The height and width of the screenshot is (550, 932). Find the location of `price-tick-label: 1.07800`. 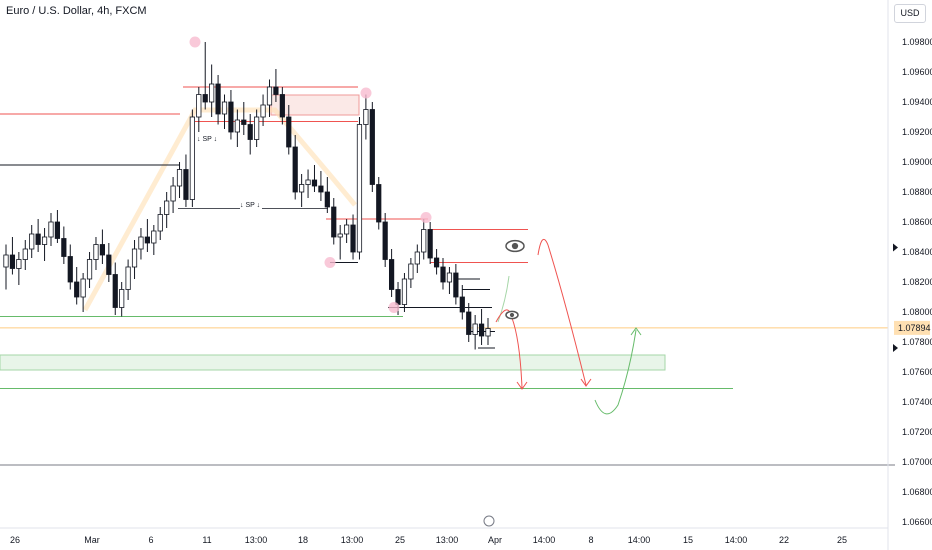

price-tick-label: 1.07800 is located at coordinates (917, 342).